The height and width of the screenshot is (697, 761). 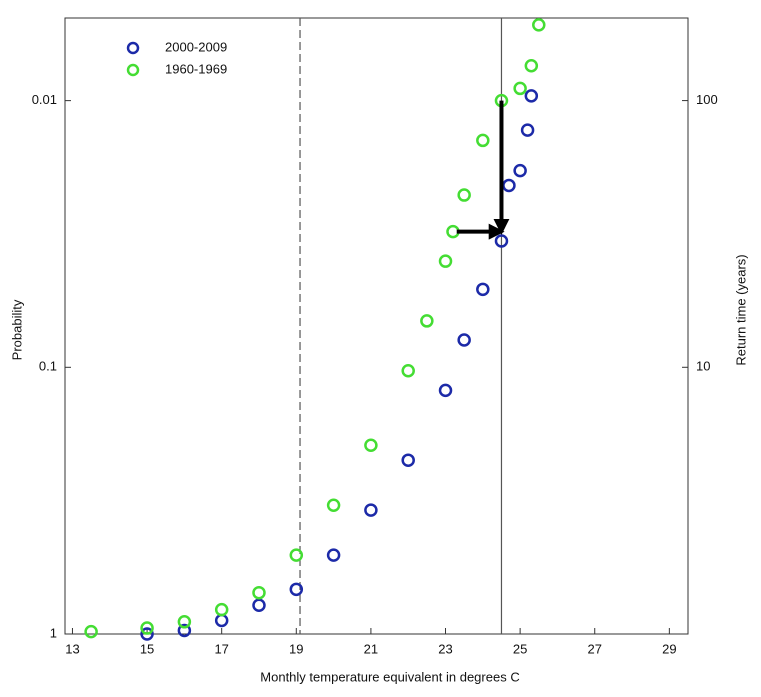 I want to click on x-tick-label: 27, so click(x=595, y=648).